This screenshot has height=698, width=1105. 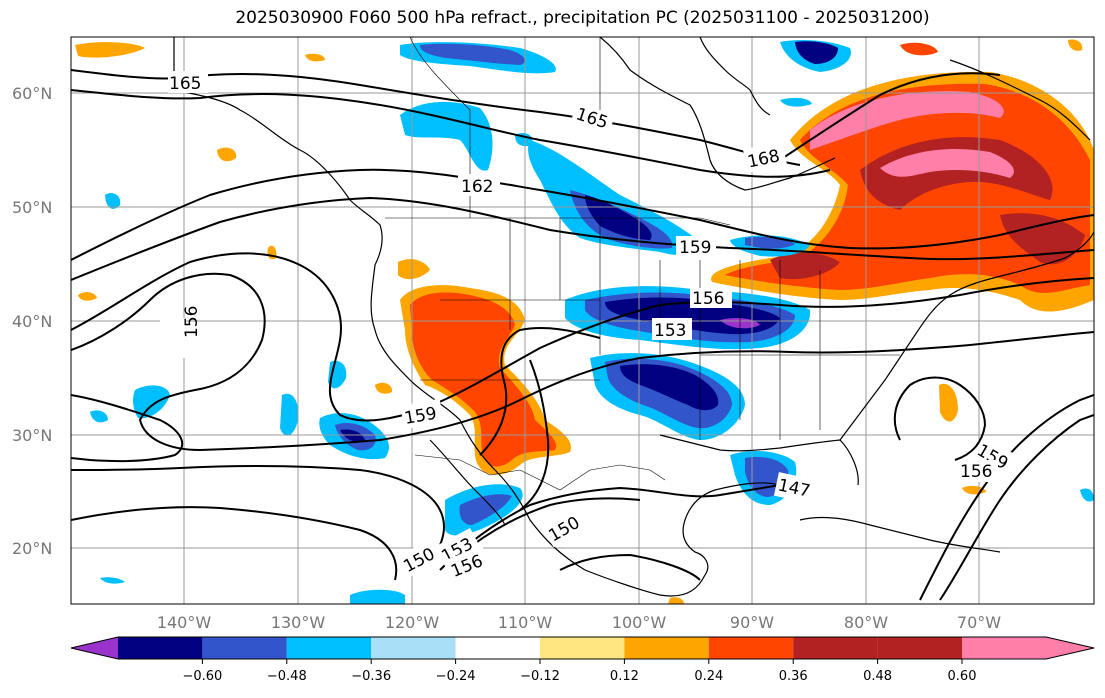 What do you see at coordinates (32, 548) in the screenshot?
I see `lat-label: 20°N` at bounding box center [32, 548].